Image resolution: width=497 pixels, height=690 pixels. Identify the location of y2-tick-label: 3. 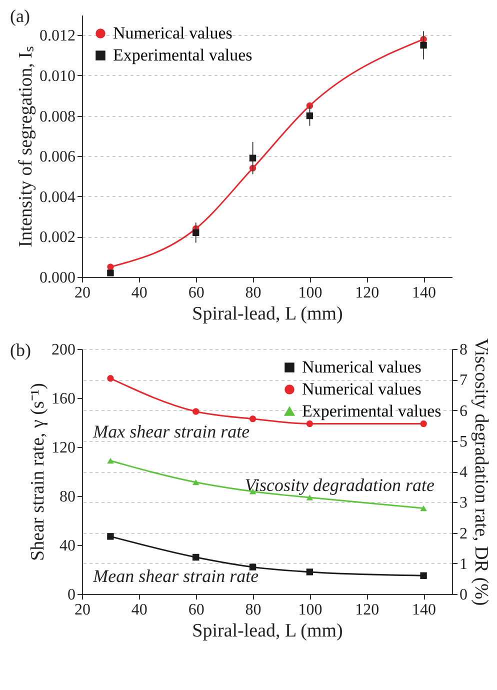
(464, 503).